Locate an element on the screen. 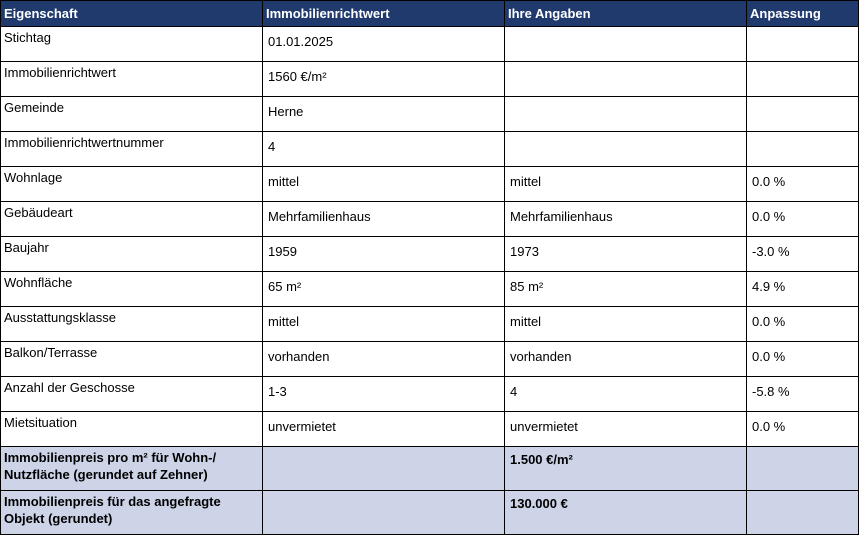 The image size is (859, 535). table-row: Immobilienrichtwertnummer 4 is located at coordinates (429, 149).